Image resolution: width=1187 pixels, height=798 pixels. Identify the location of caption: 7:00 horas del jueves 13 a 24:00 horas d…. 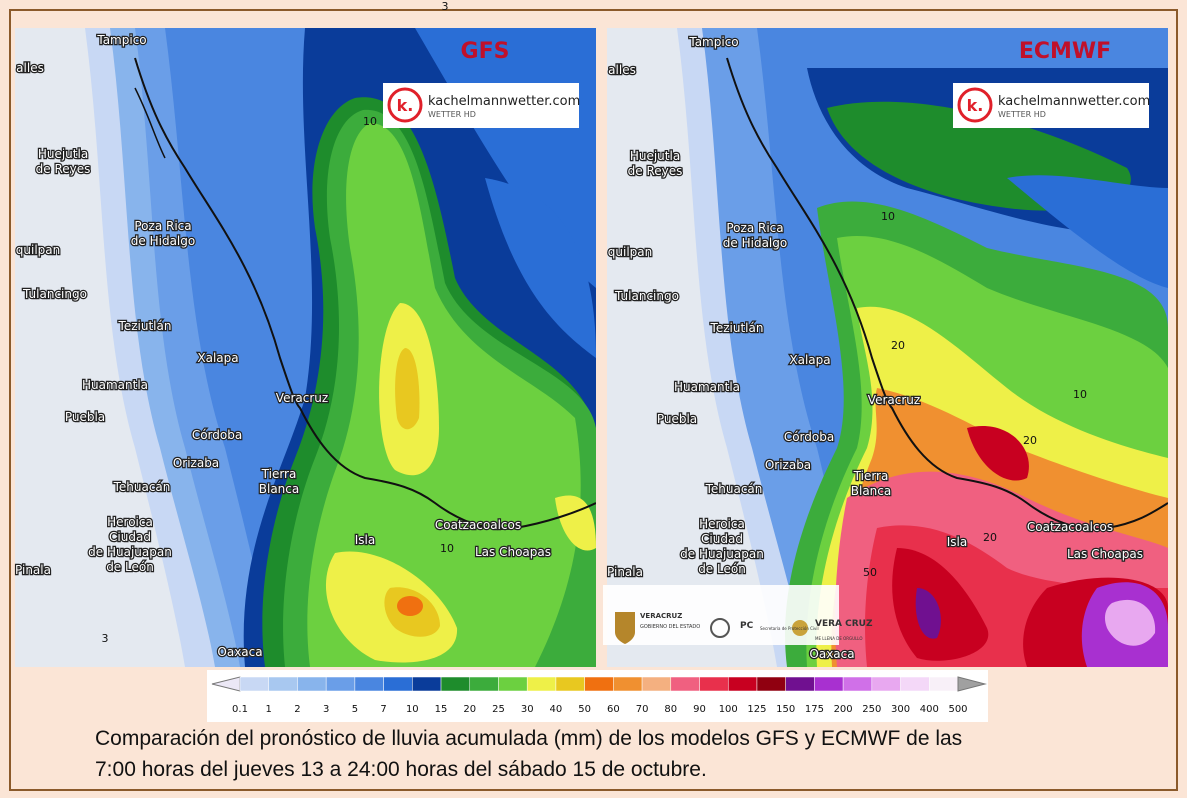
(401, 769).